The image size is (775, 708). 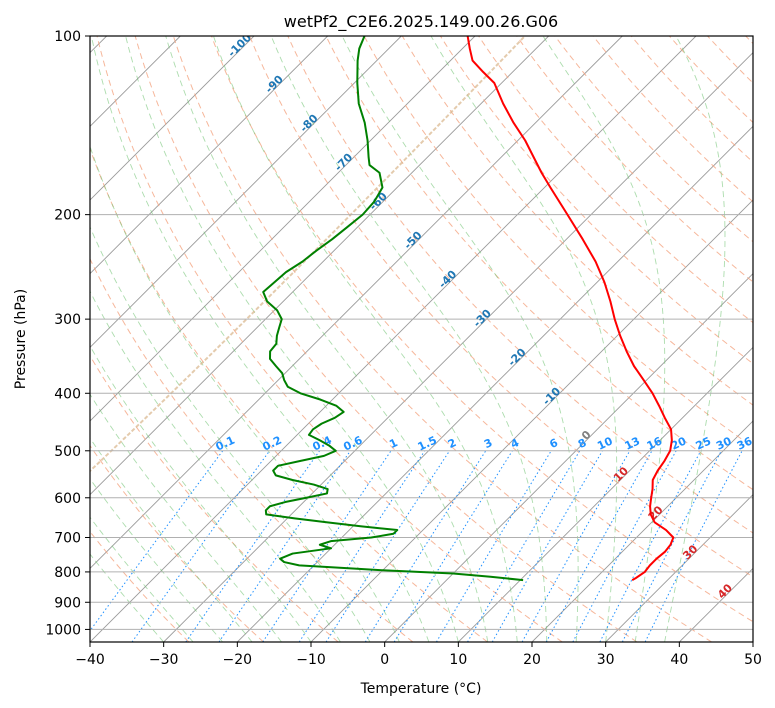 What do you see at coordinates (90, 660) in the screenshot?
I see `x-tick-label: −40` at bounding box center [90, 660].